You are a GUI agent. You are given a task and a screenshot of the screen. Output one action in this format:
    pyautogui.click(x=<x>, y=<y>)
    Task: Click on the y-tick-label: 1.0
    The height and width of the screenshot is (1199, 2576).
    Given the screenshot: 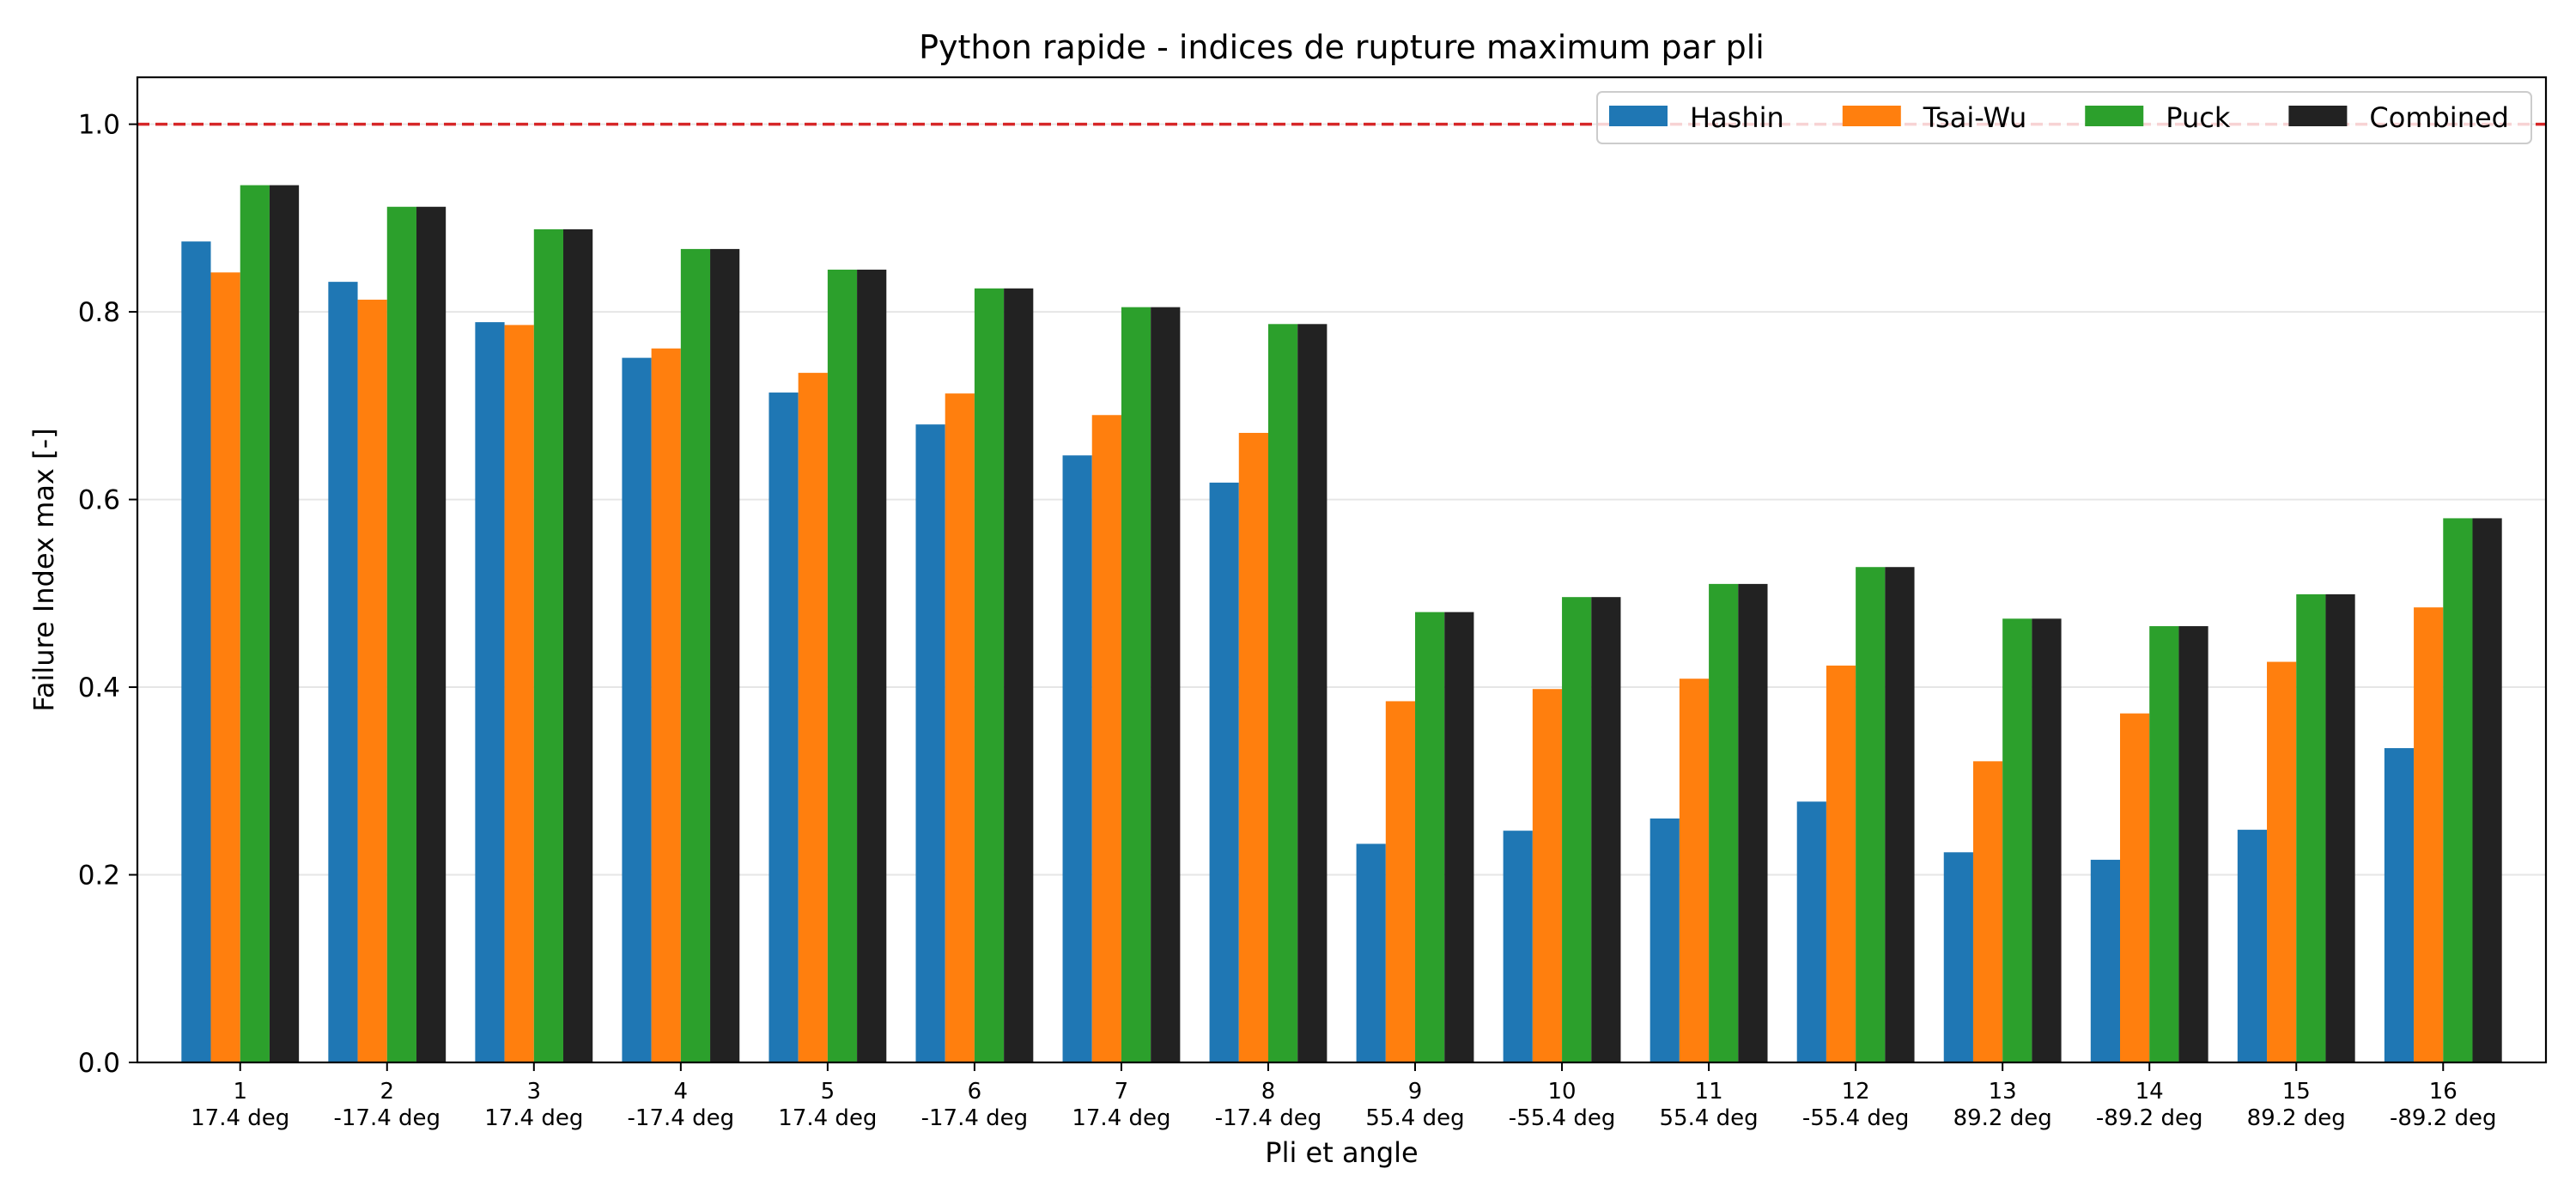 What is the action you would take?
    pyautogui.click(x=99, y=125)
    